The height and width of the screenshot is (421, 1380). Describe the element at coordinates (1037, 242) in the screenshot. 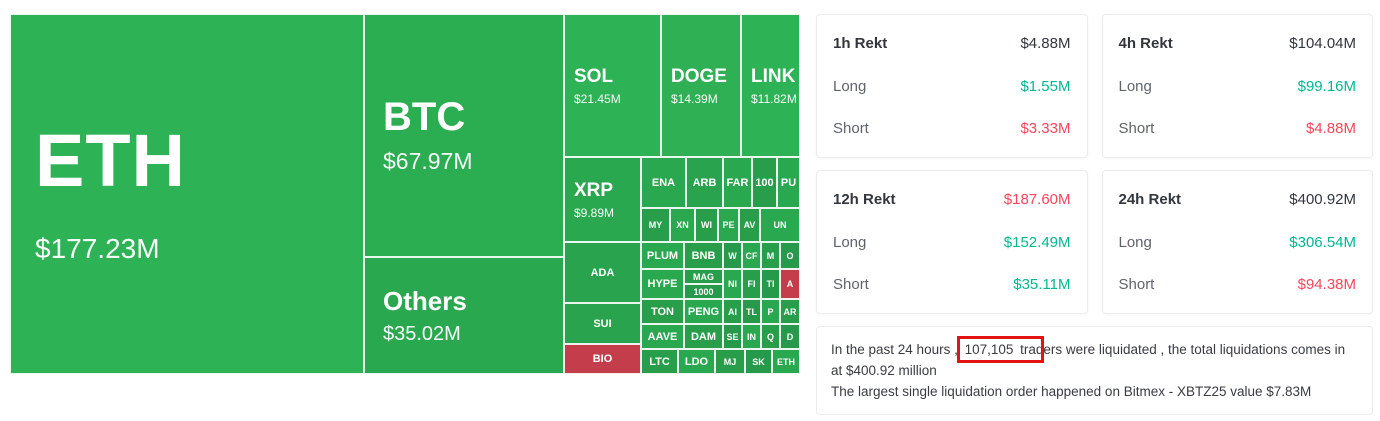

I see `long-value: $152.49M` at that location.